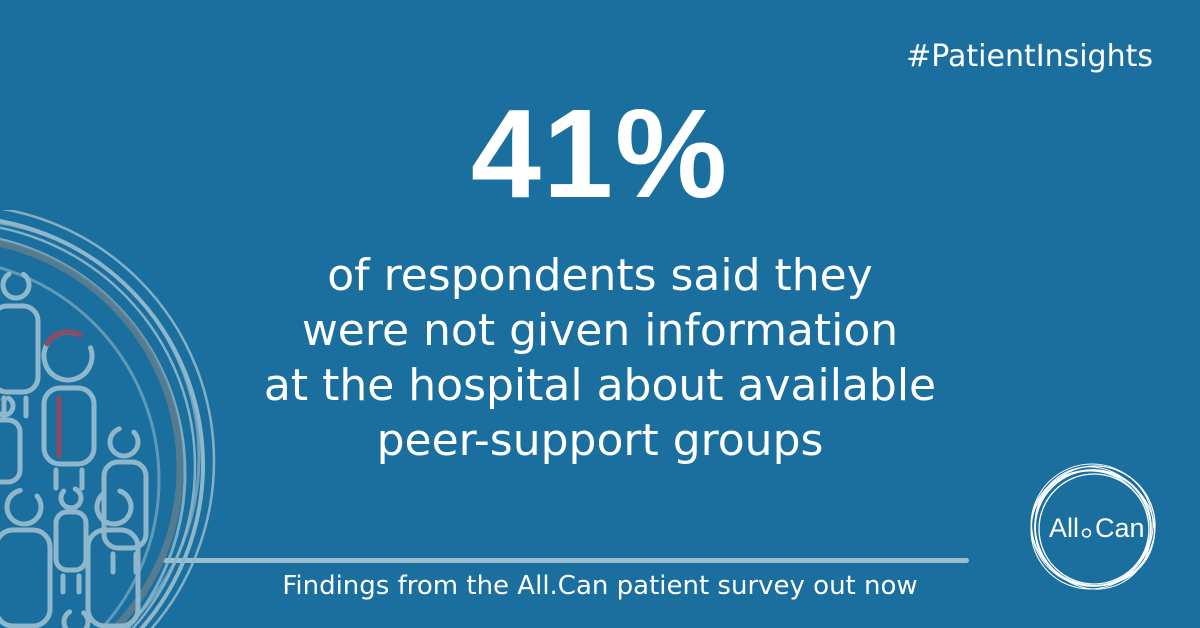  Describe the element at coordinates (566, 560) in the screenshot. I see `divider-line` at that location.